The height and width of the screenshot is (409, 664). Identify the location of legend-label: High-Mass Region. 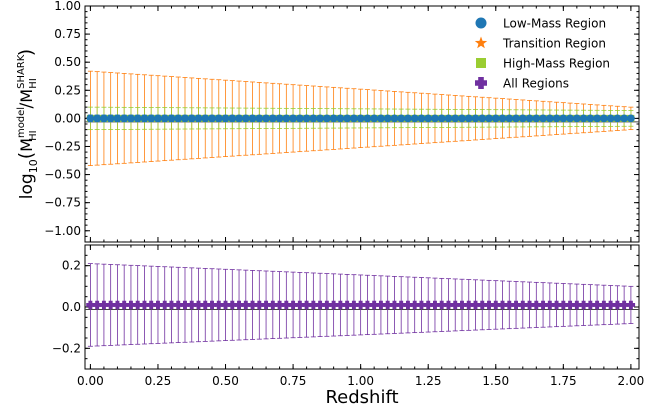
(556, 64).